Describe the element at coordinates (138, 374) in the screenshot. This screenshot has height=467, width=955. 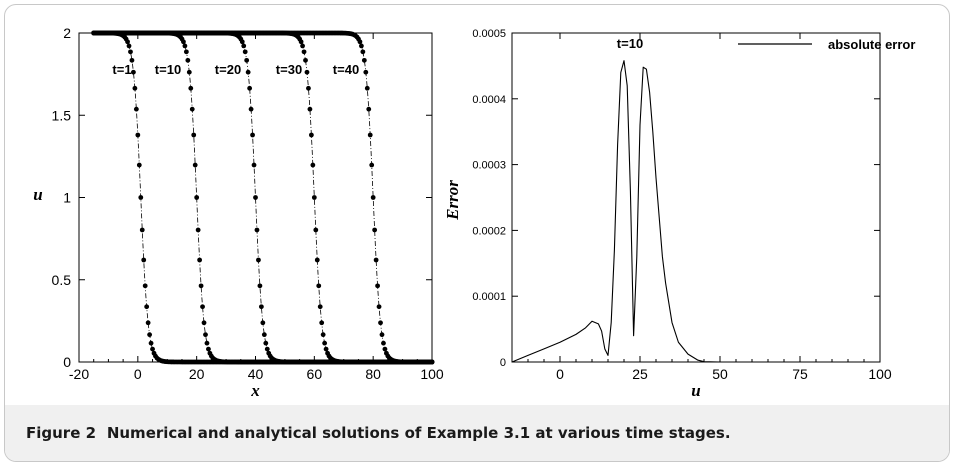
I see `left-x-tick-label: 0` at that location.